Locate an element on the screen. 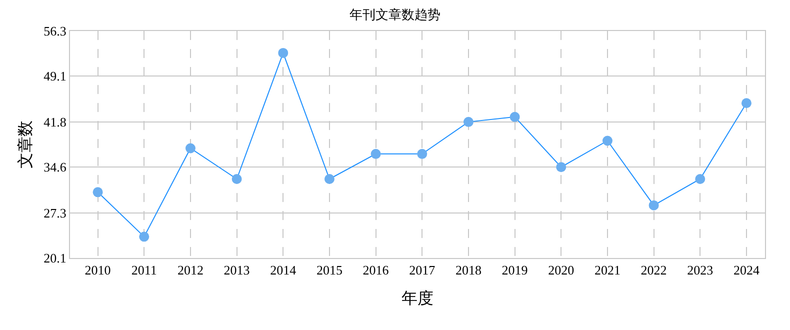 The height and width of the screenshot is (330, 790). x-tick-label: 2021 is located at coordinates (607, 270).